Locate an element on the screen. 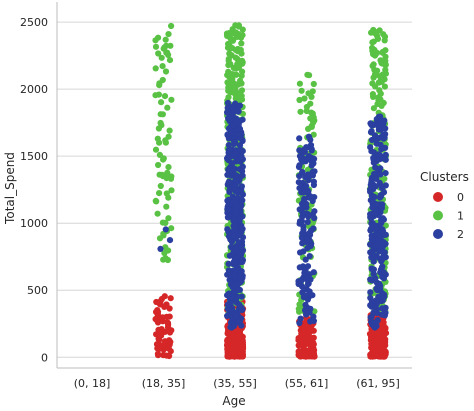 This screenshot has height=411, width=474. legend-label: 0 is located at coordinates (460, 197).